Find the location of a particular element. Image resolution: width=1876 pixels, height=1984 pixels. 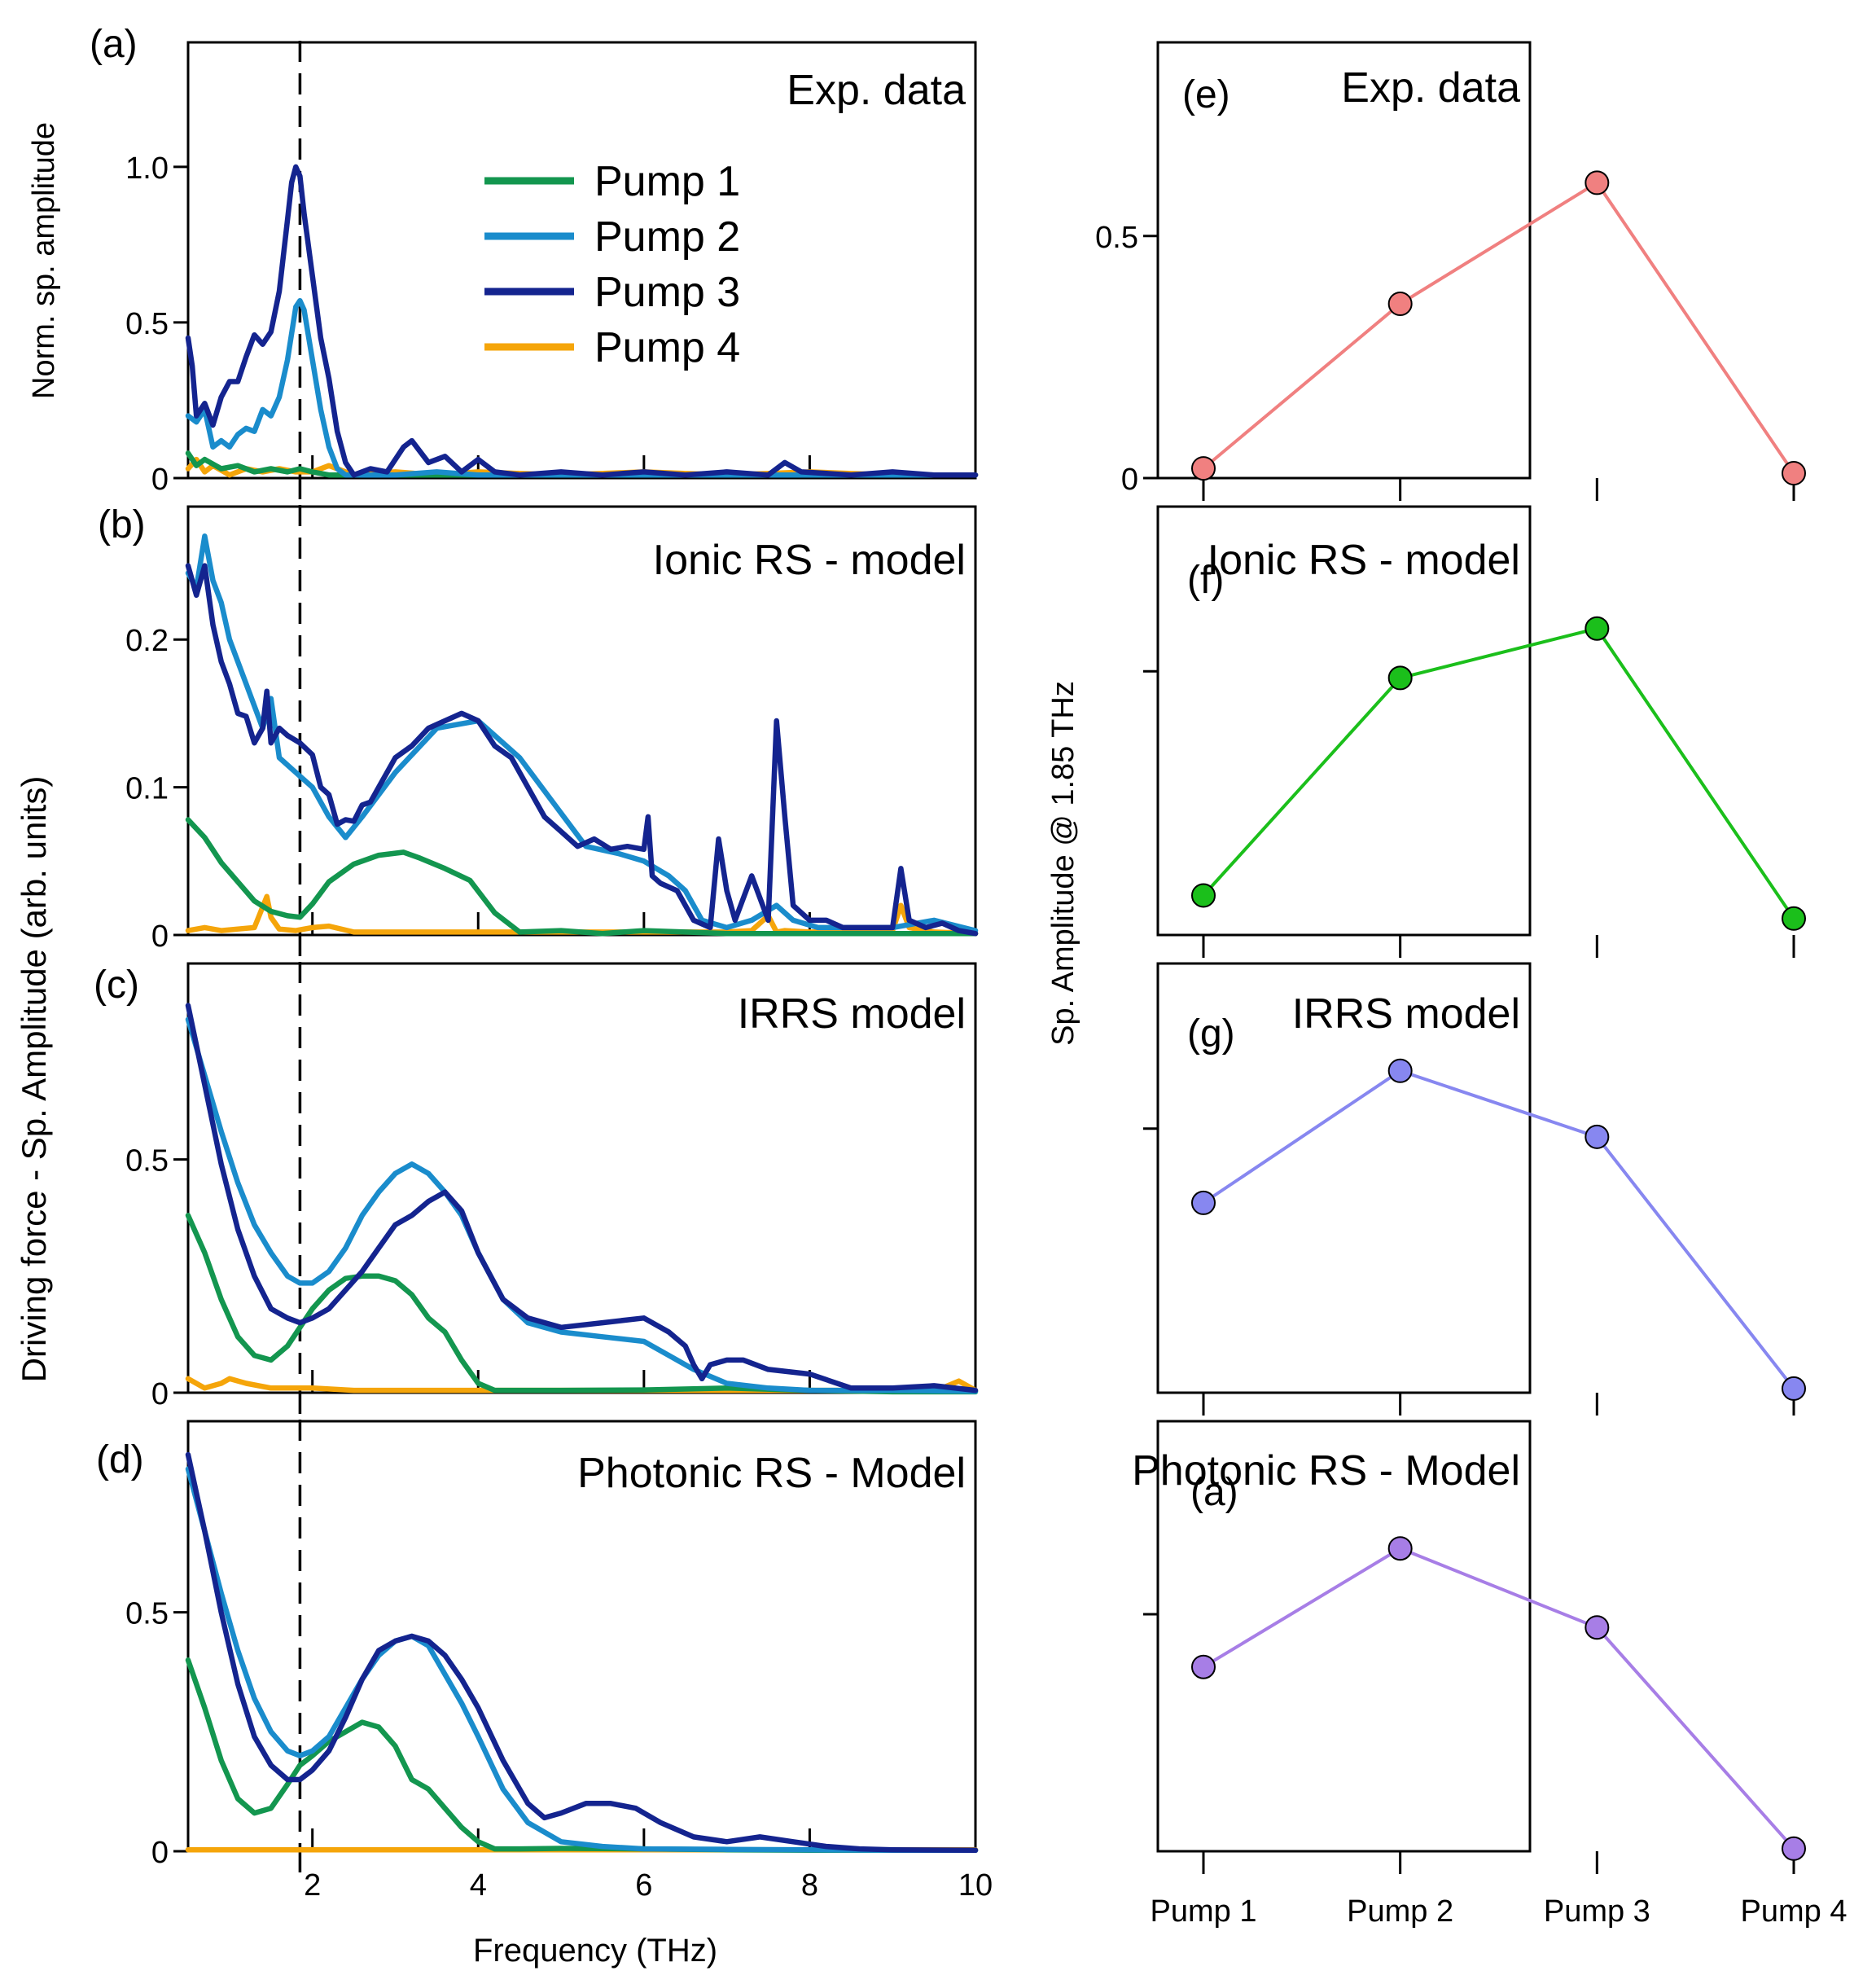

panel-d-xtick-label: 6 is located at coordinates (644, 1885).